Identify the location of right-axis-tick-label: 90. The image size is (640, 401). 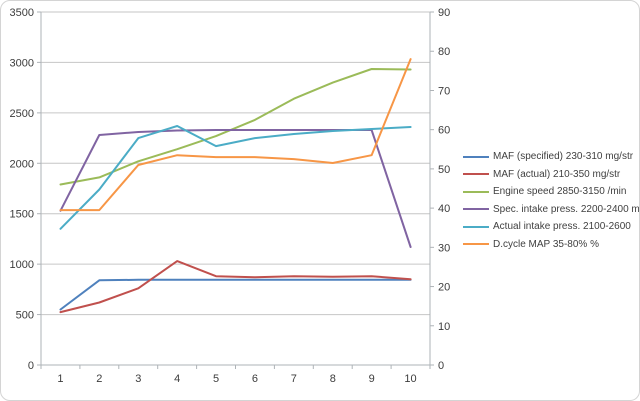
(444, 13).